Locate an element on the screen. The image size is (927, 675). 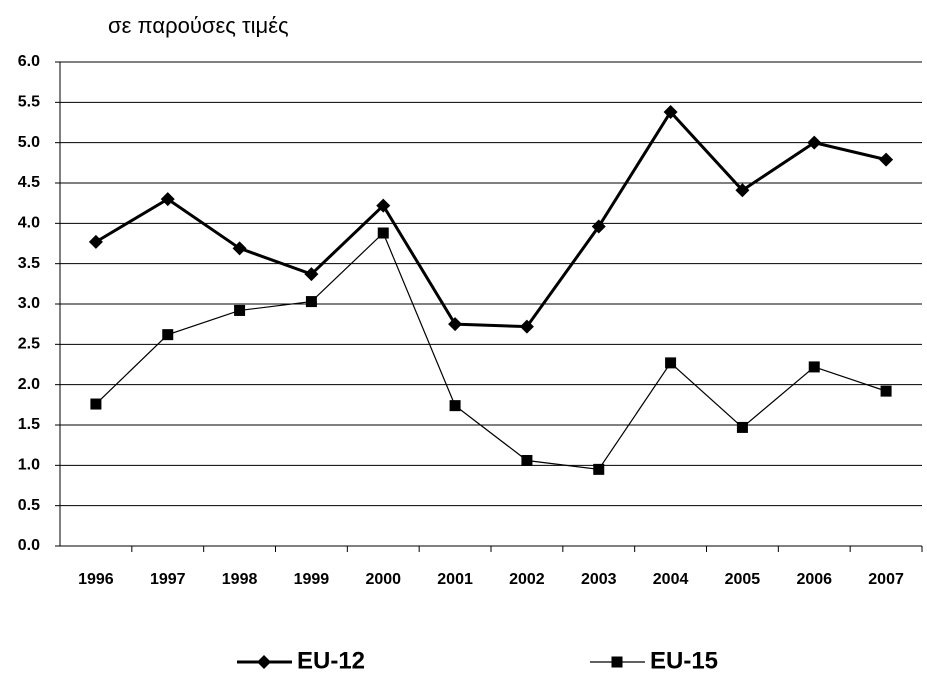
y-tick-label: 5.0 is located at coordinates (29, 142).